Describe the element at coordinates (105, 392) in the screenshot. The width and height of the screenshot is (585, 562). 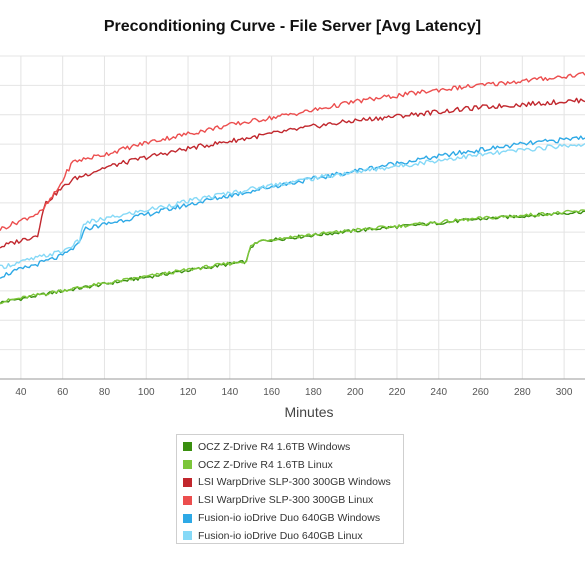
I see `x-tick-label: 80` at that location.